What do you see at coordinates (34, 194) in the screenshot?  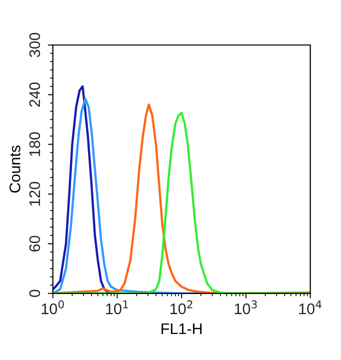 I see `y-tick-label: 120` at bounding box center [34, 194].